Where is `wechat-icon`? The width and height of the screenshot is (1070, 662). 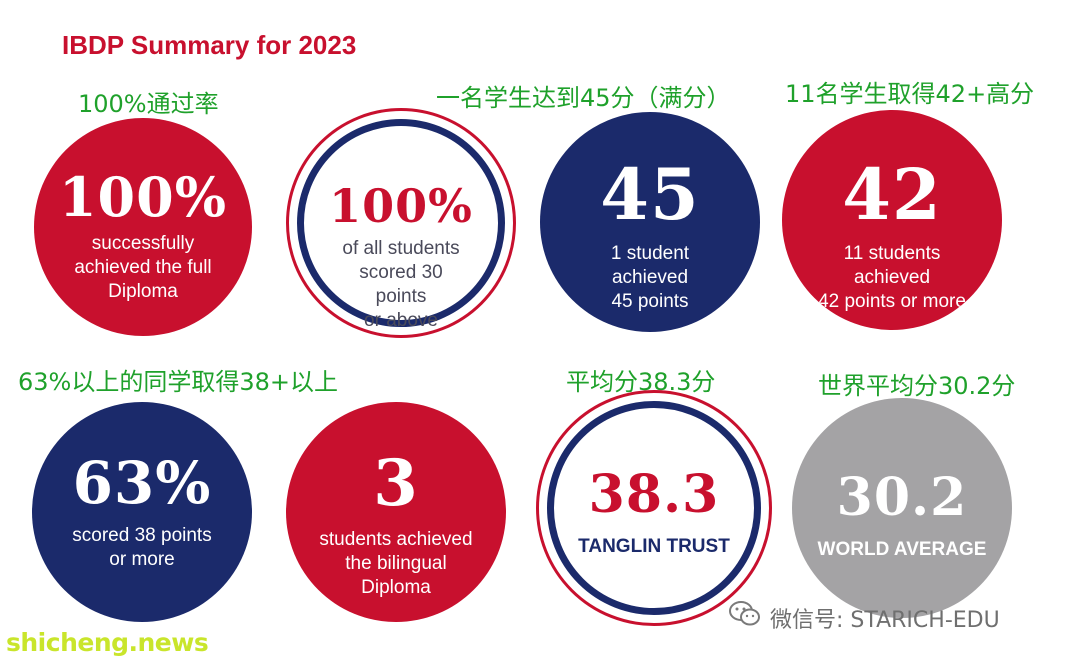 wechat-icon is located at coordinates (744, 613).